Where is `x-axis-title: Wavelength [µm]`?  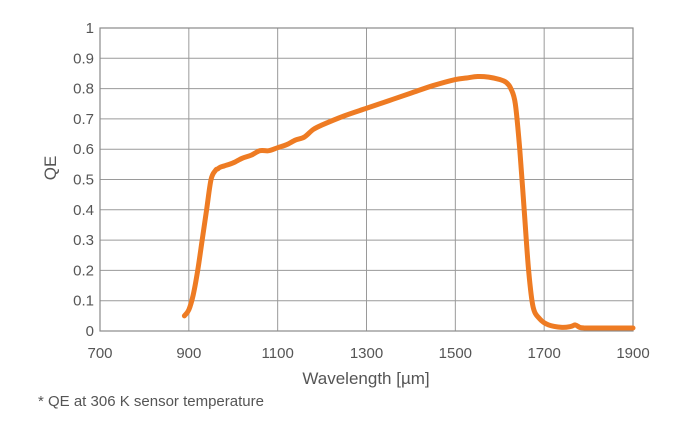 x-axis-title: Wavelength [µm] is located at coordinates (365, 378).